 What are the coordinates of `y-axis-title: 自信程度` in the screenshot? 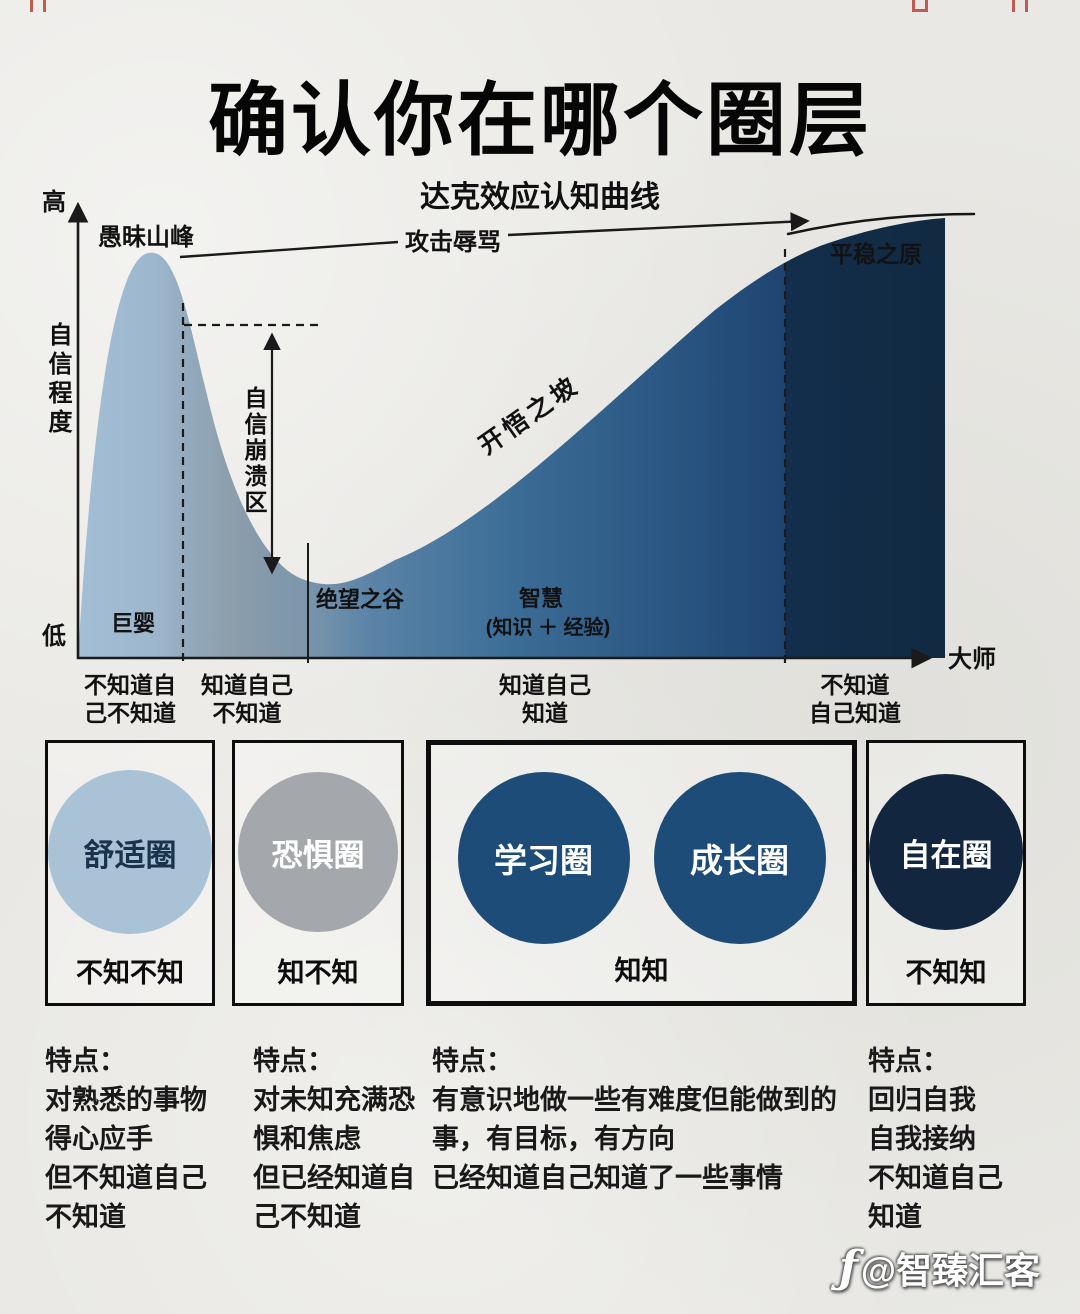 It's located at (57, 380).